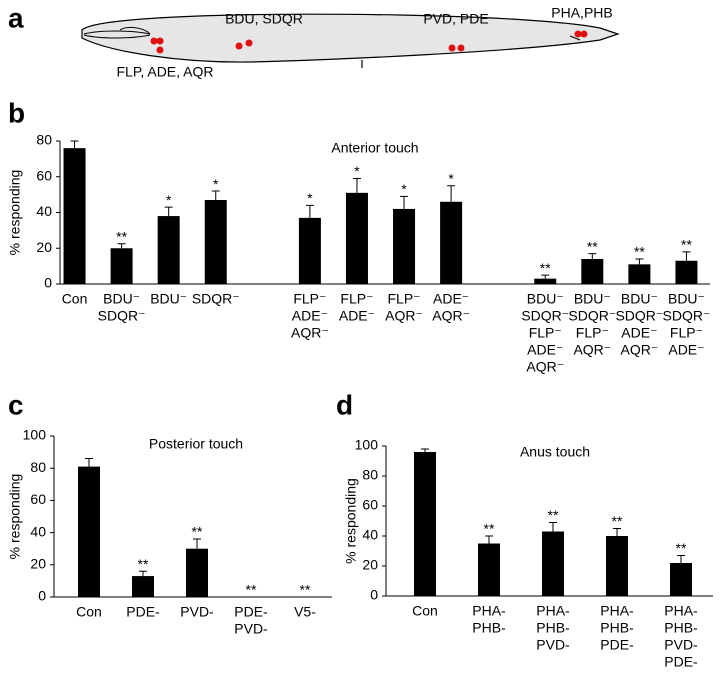 The image size is (724, 681). I want to click on y-axis-label: % responding, so click(15, 517).